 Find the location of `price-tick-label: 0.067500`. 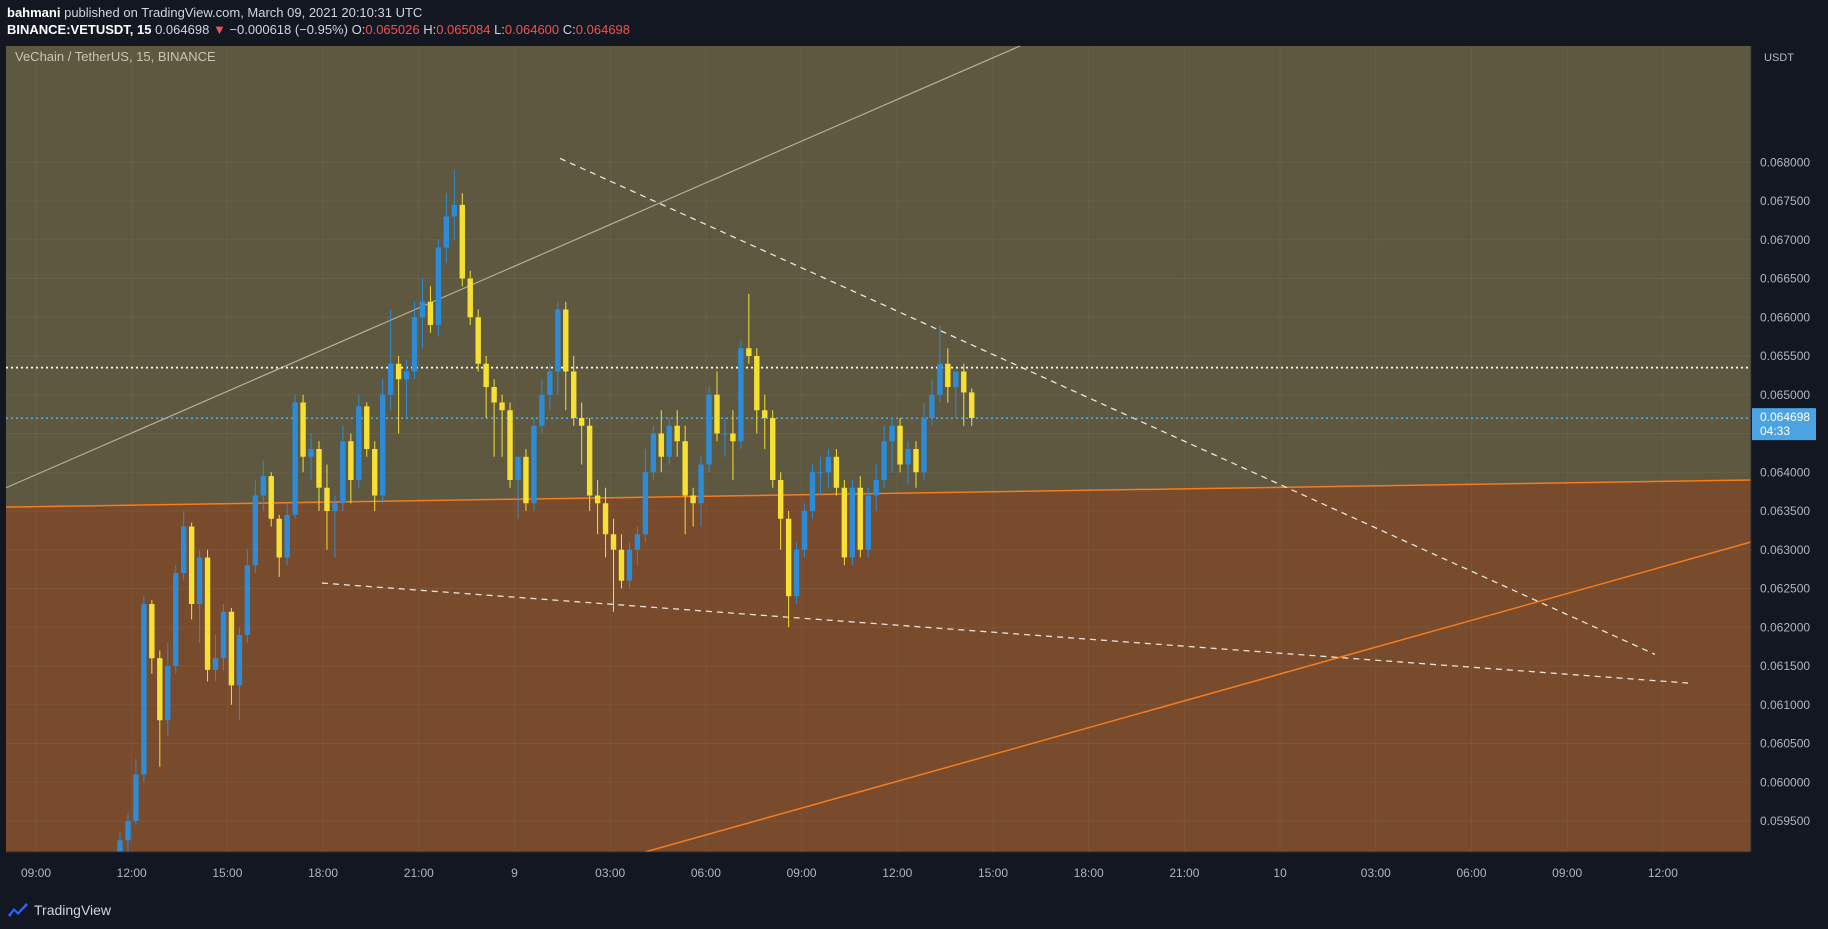

price-tick-label: 0.067500 is located at coordinates (1785, 201).